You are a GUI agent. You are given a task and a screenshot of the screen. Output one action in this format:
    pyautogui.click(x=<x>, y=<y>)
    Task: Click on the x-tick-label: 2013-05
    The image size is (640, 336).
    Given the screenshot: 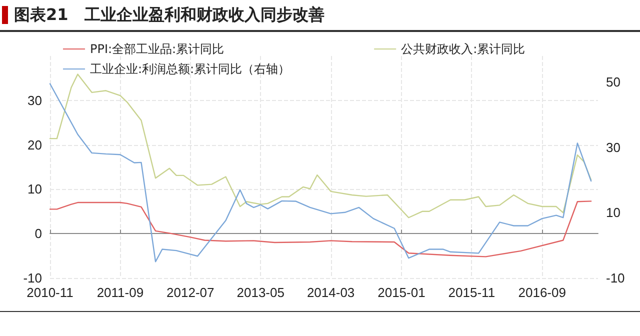 What is the action you would take?
    pyautogui.click(x=260, y=292)
    